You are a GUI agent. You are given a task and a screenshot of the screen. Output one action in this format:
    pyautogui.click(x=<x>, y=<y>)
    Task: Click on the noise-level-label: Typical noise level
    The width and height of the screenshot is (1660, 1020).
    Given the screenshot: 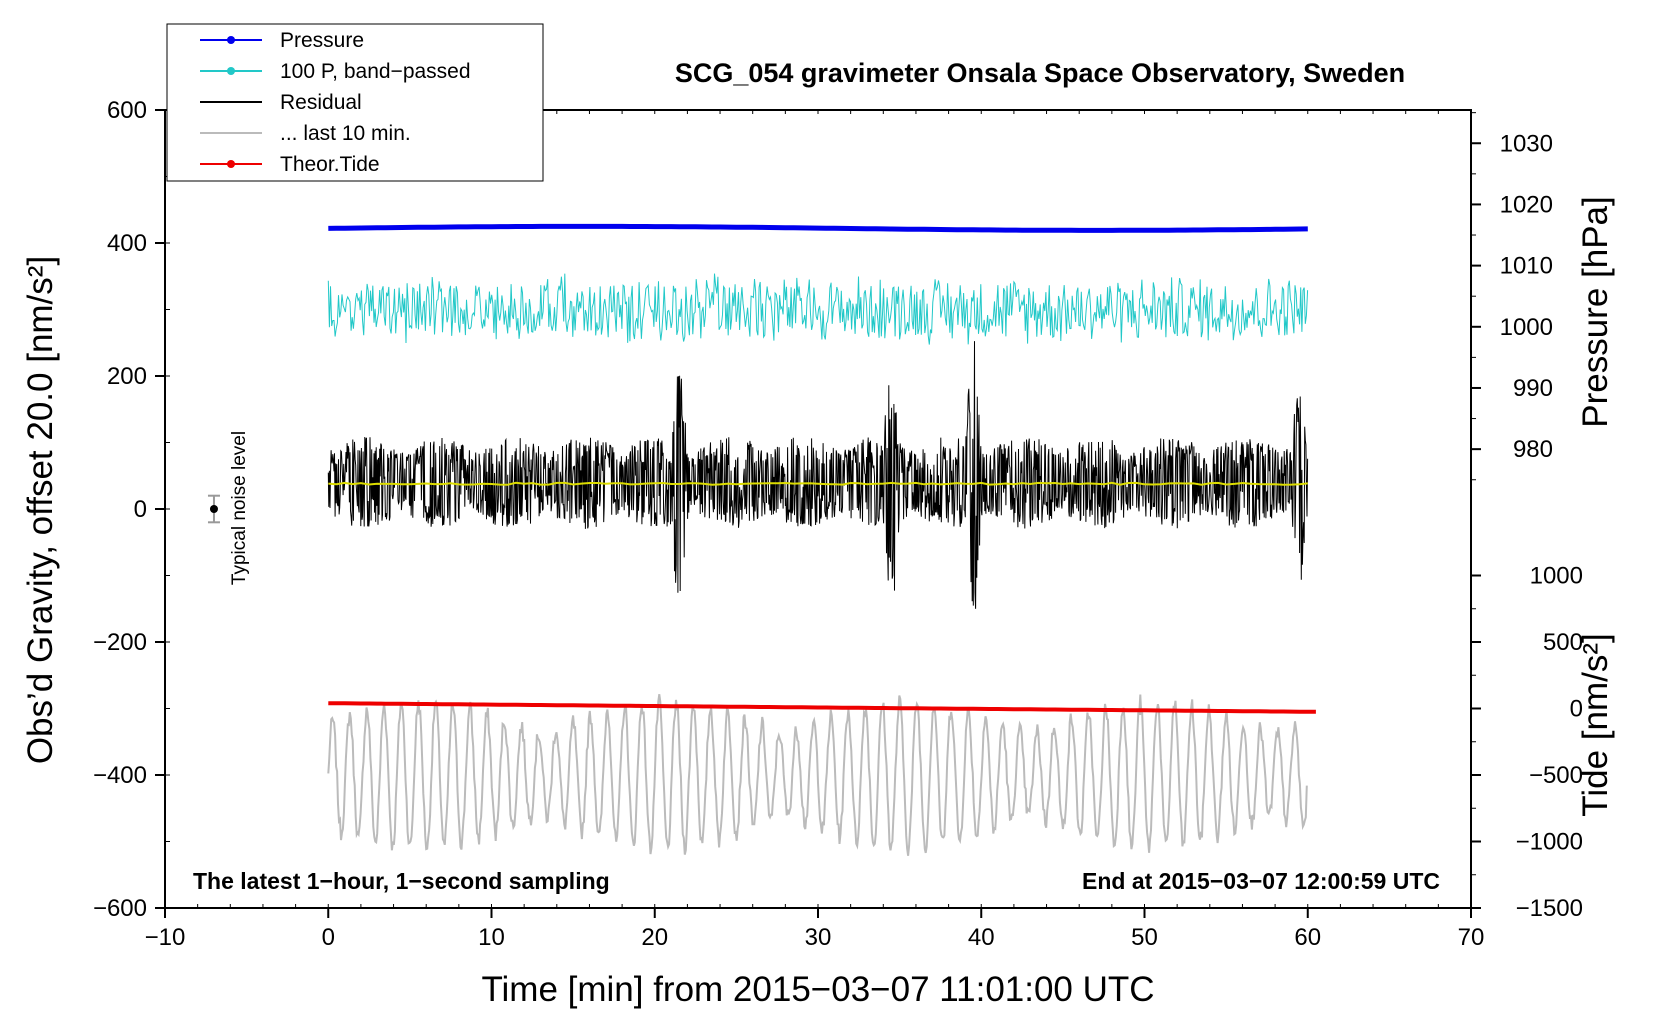 What is the action you would take?
    pyautogui.click(x=239, y=508)
    